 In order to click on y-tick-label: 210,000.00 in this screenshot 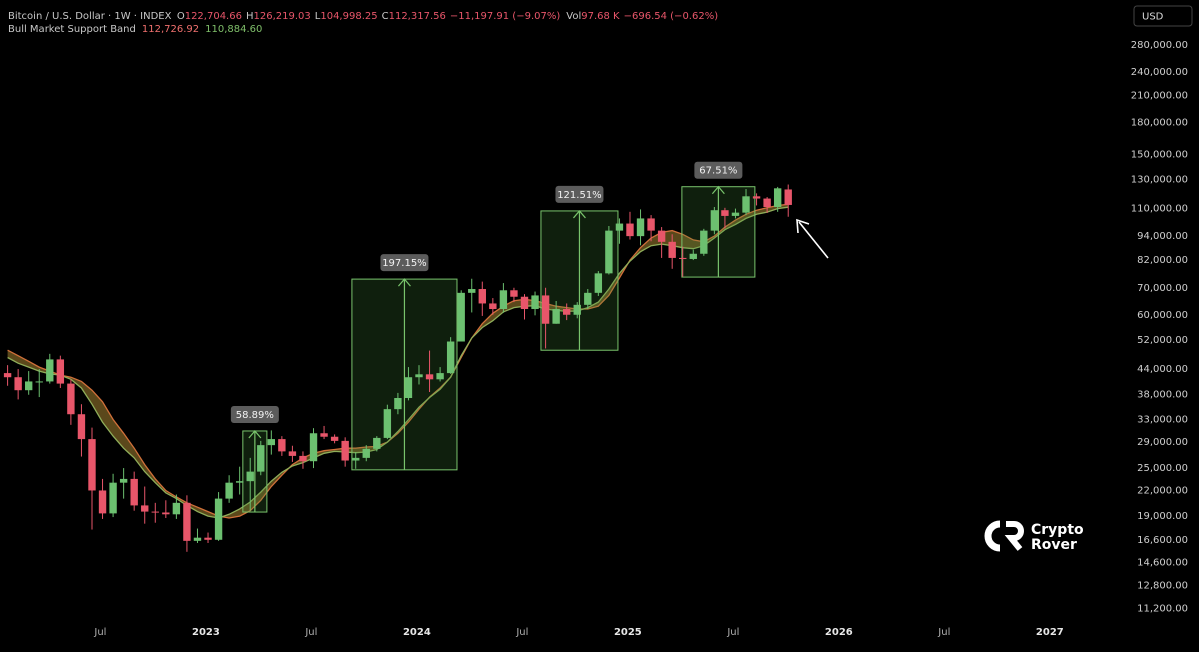, I will do `click(1159, 95)`.